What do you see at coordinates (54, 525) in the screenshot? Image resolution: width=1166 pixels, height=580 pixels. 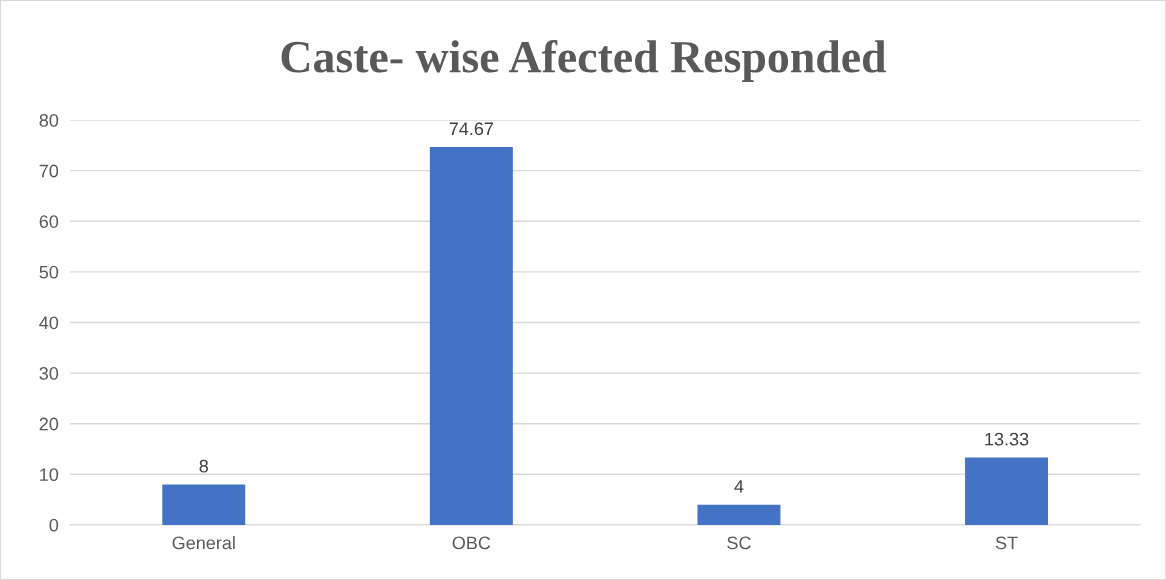 I see `y-tick-label: 0` at bounding box center [54, 525].